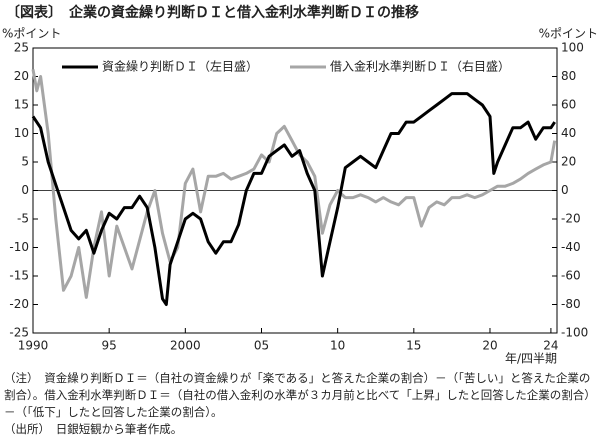  What do you see at coordinates (568, 105) in the screenshot?
I see `y2-tick-label: 60` at bounding box center [568, 105].